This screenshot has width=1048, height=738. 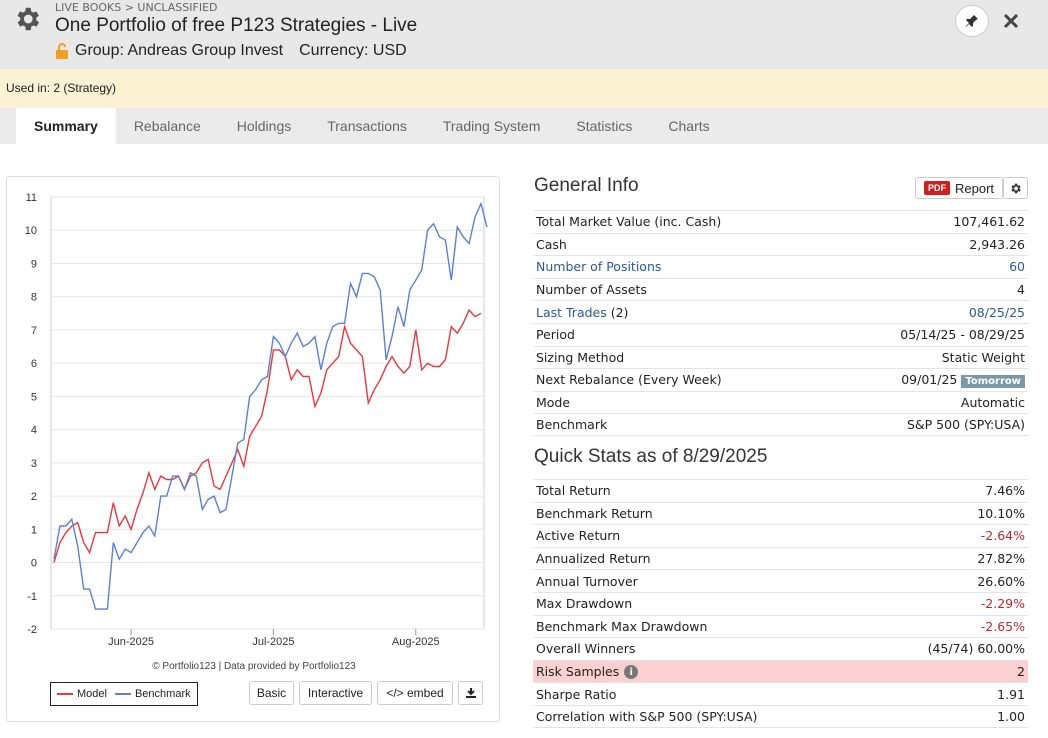 I want to click on download-button, so click(x=470, y=693).